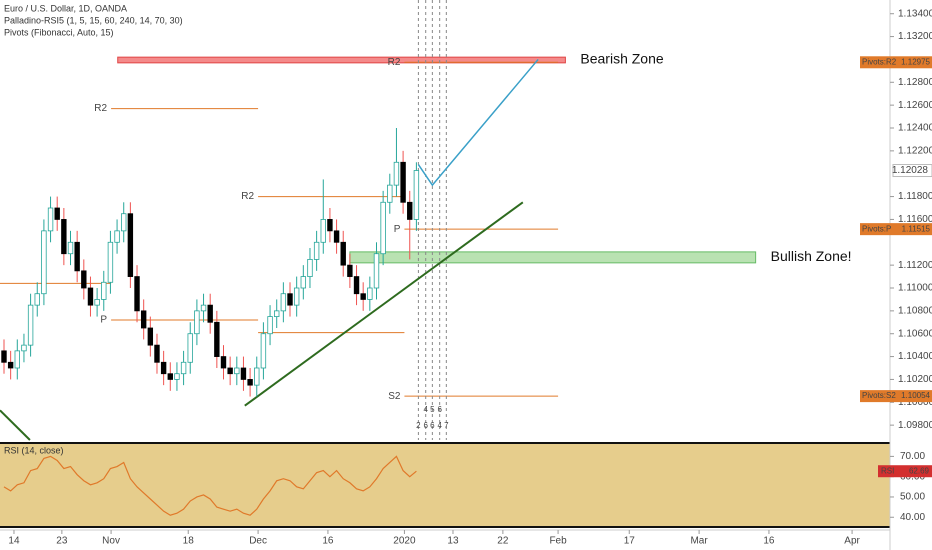  What do you see at coordinates (915, 310) in the screenshot?
I see `y-tick-label: 1.10800` at bounding box center [915, 310].